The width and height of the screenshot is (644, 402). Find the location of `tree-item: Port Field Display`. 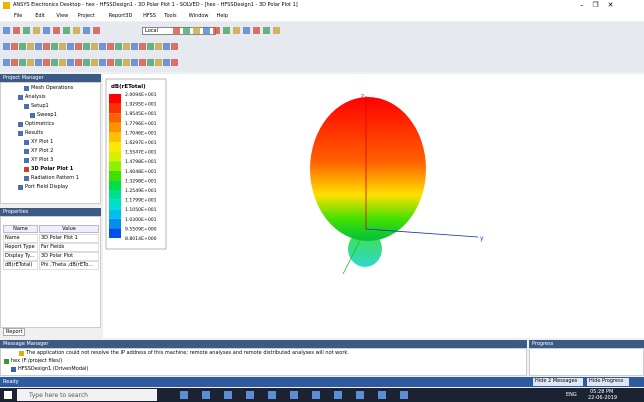

tree-item: Port Field Display is located at coordinates (47, 187).